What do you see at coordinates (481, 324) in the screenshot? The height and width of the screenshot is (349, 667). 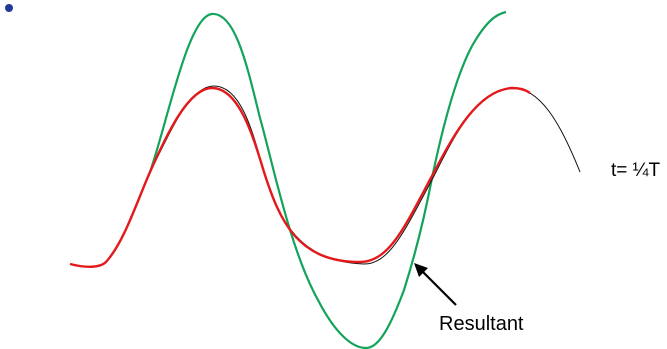 I see `resultant-label: Resultant` at bounding box center [481, 324].